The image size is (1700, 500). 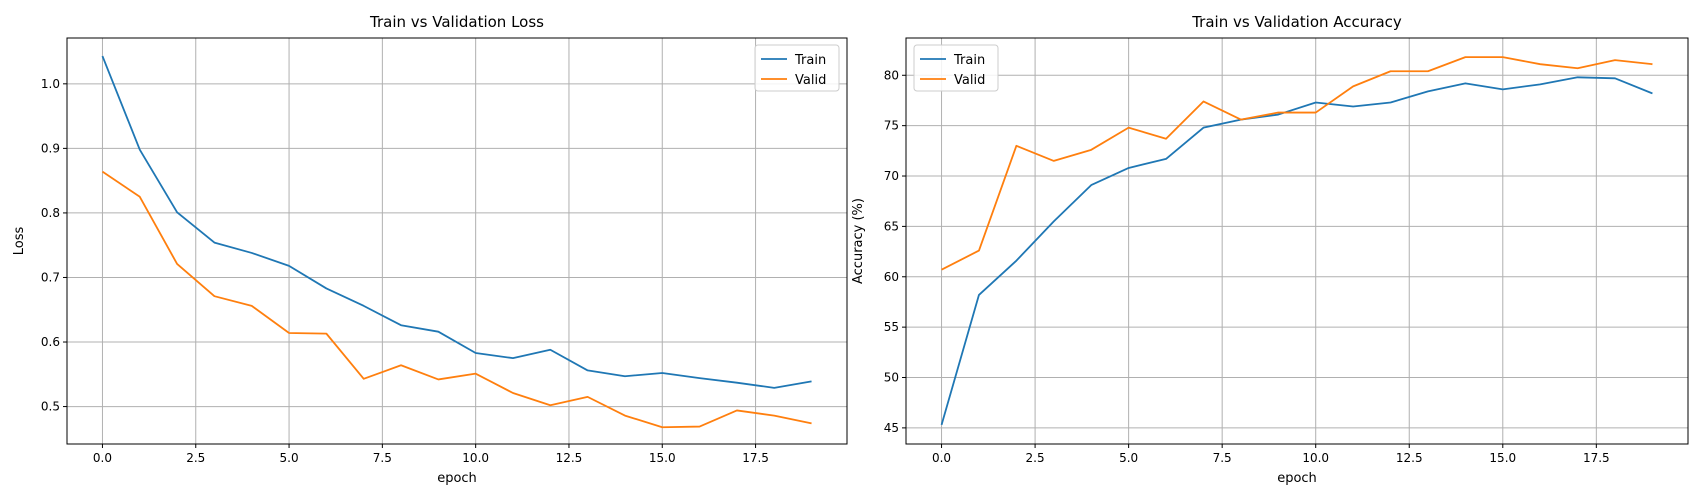 I want to click on y-tick-label: 0.8, so click(x=50, y=213).